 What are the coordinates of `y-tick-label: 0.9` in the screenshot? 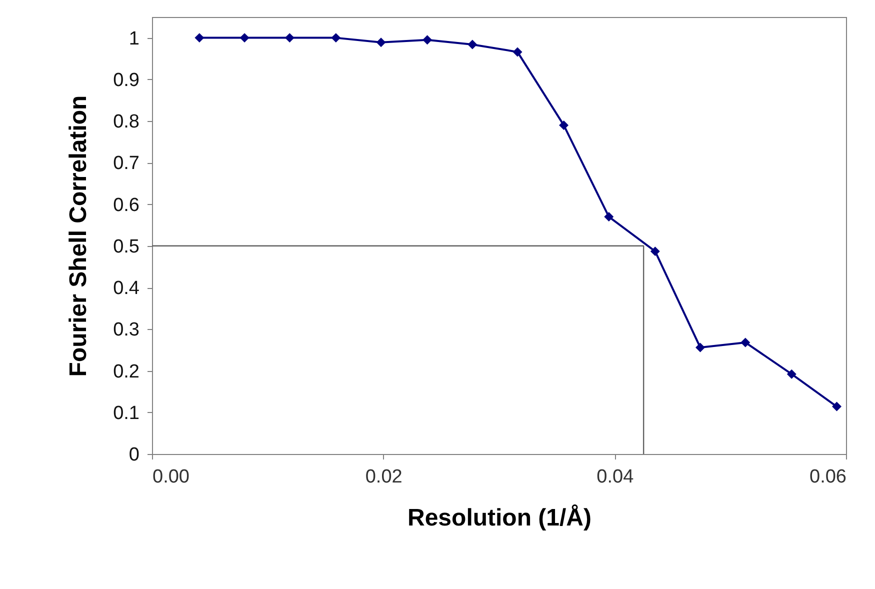 It's located at (126, 80).